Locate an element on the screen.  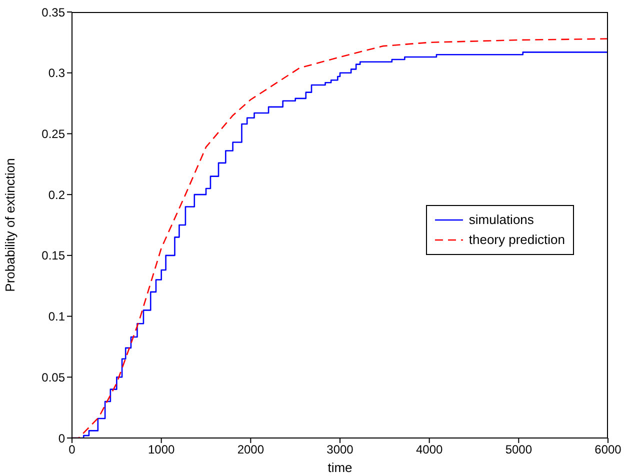
x-tick-label: 5000 is located at coordinates (518, 449).